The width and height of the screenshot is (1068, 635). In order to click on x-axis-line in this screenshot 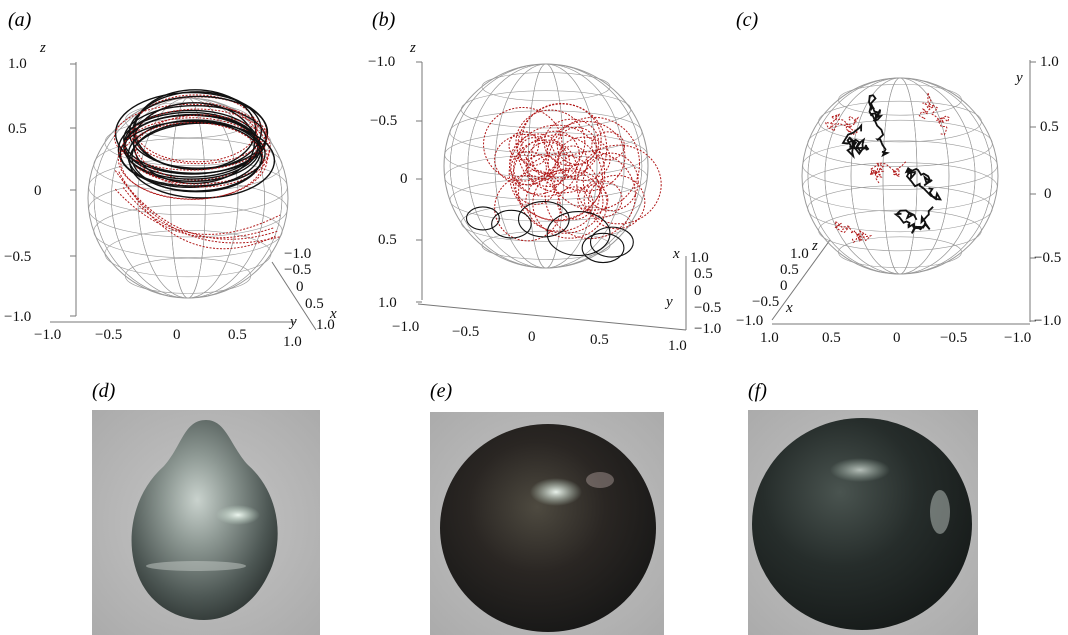, I will do `click(552, 317)`.